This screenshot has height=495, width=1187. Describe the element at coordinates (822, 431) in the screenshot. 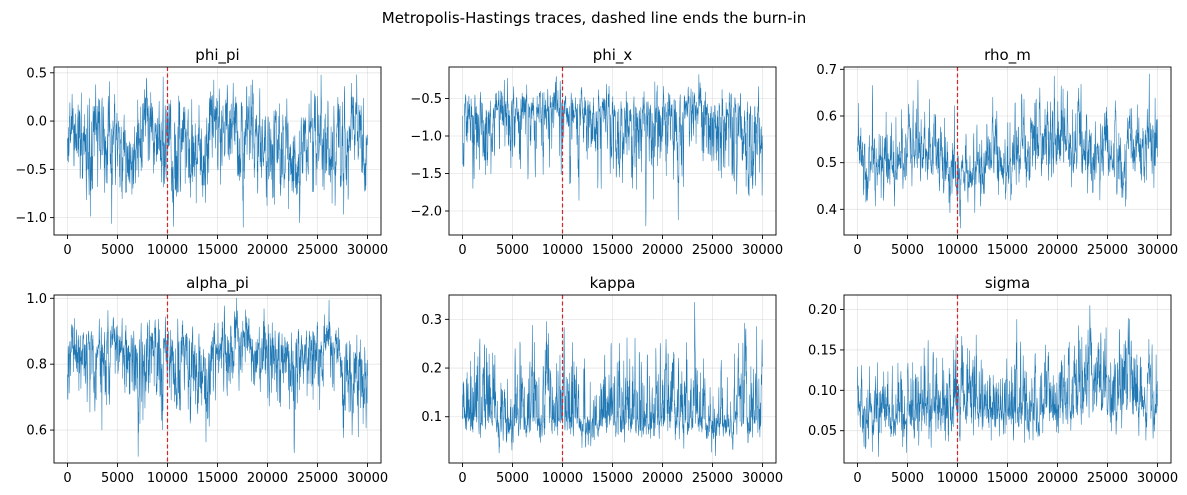

I see `y-tick-label: 0.05` at that location.